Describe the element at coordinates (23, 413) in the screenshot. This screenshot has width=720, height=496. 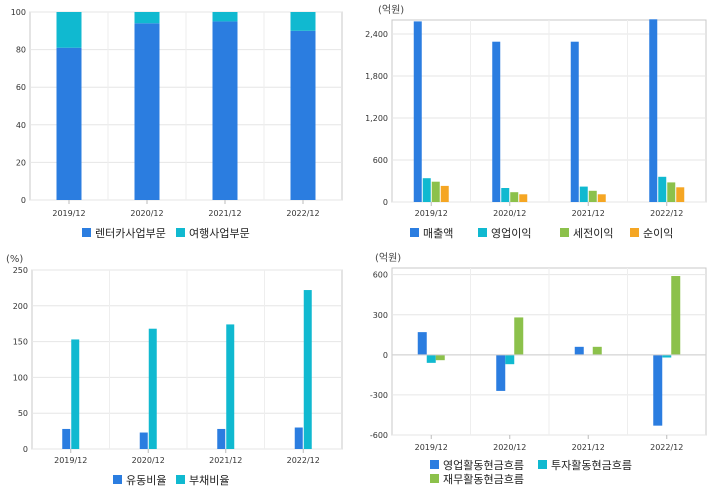
I see `y-tick-label: 50` at that location.